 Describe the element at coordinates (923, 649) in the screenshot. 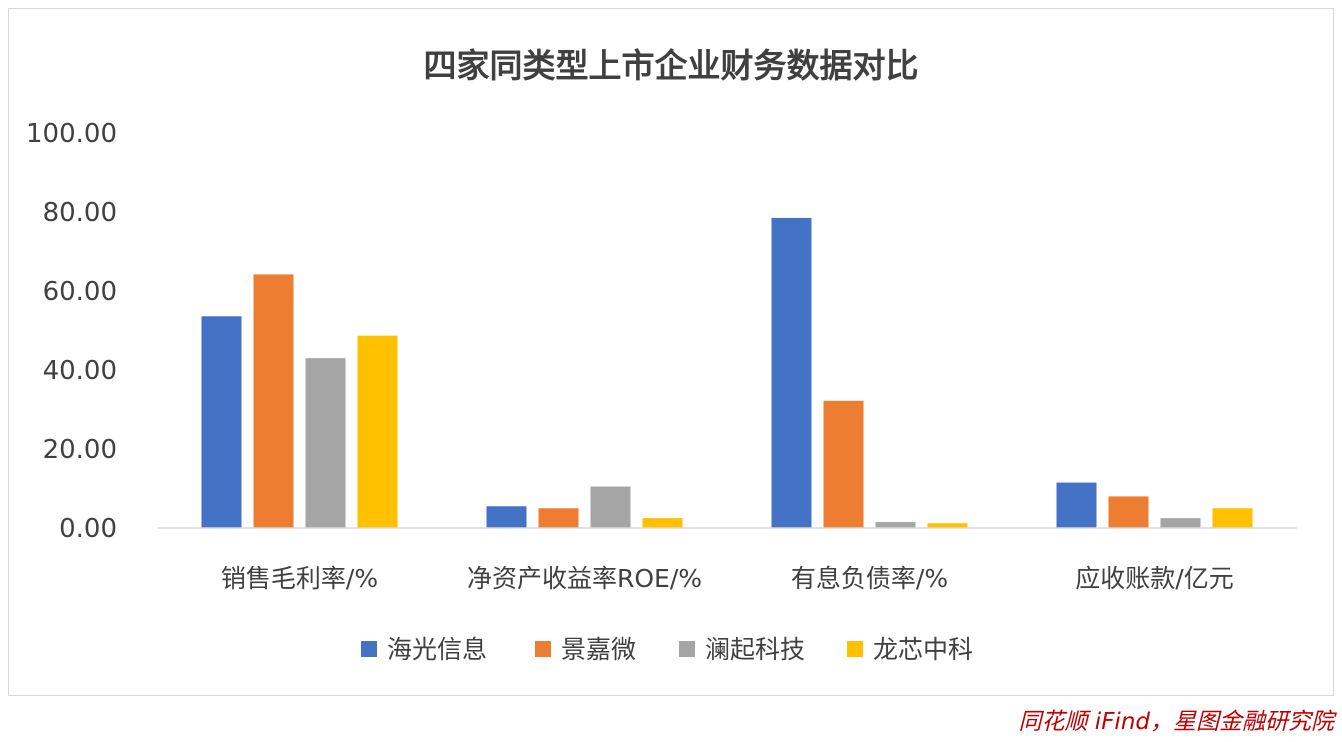

I see `legend-label: 龙芯中科` at that location.